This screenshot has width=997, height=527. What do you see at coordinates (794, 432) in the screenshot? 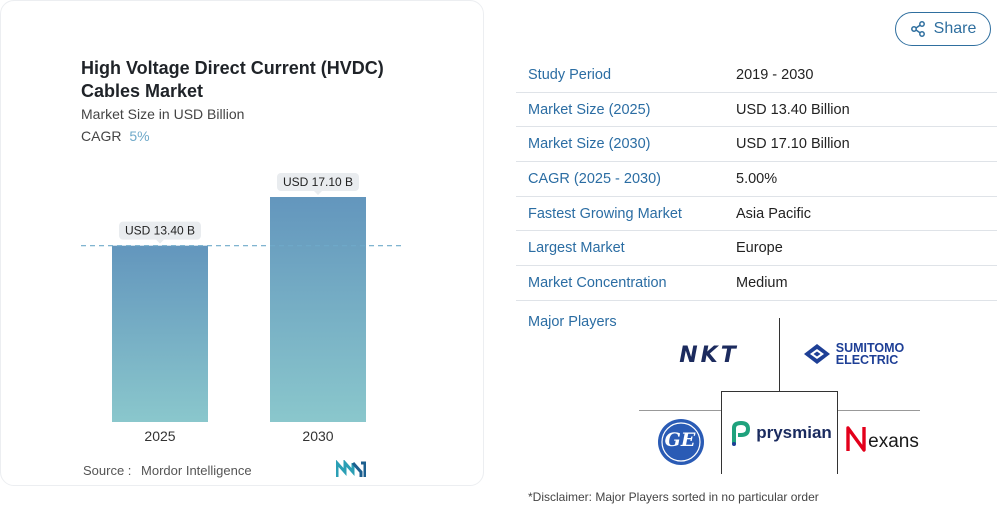
I see `prysmian-logo-text: prysmian` at bounding box center [794, 432].